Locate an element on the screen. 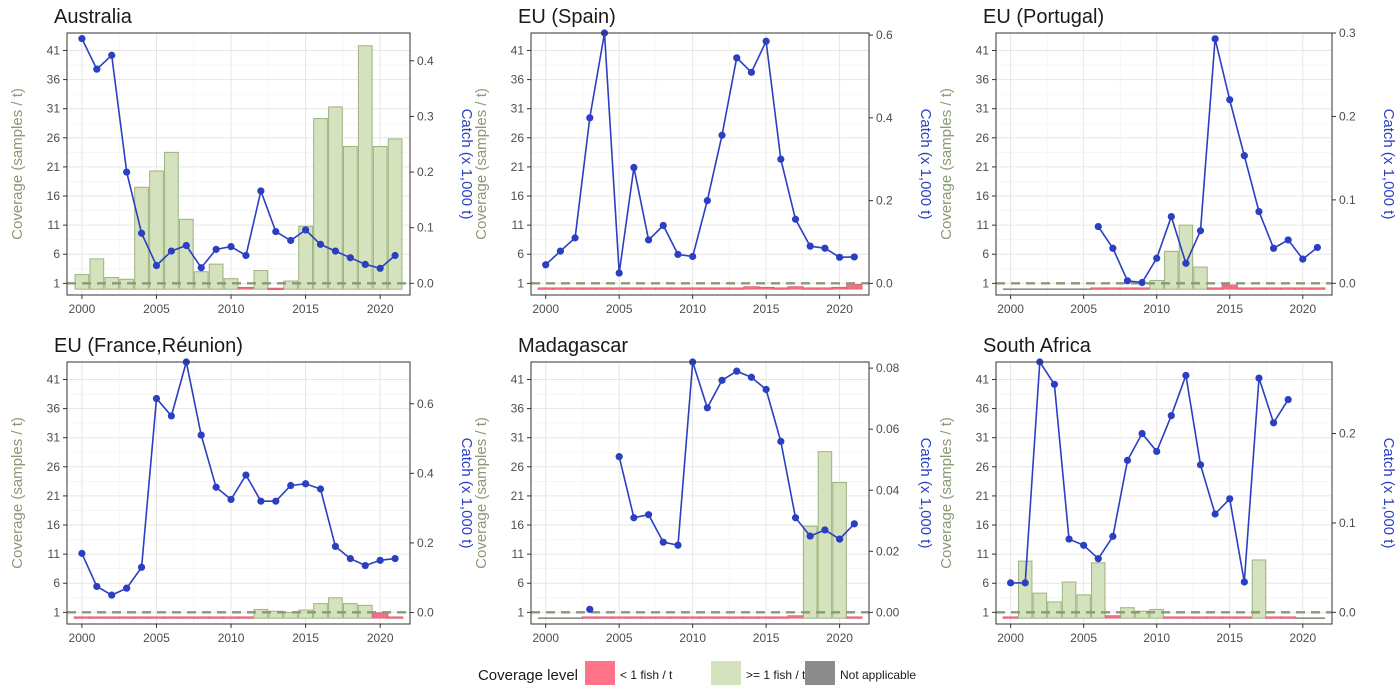 Image resolution: width=1399 pixels, height=689 pixels. x-tick-label: 2010 is located at coordinates (231, 638).